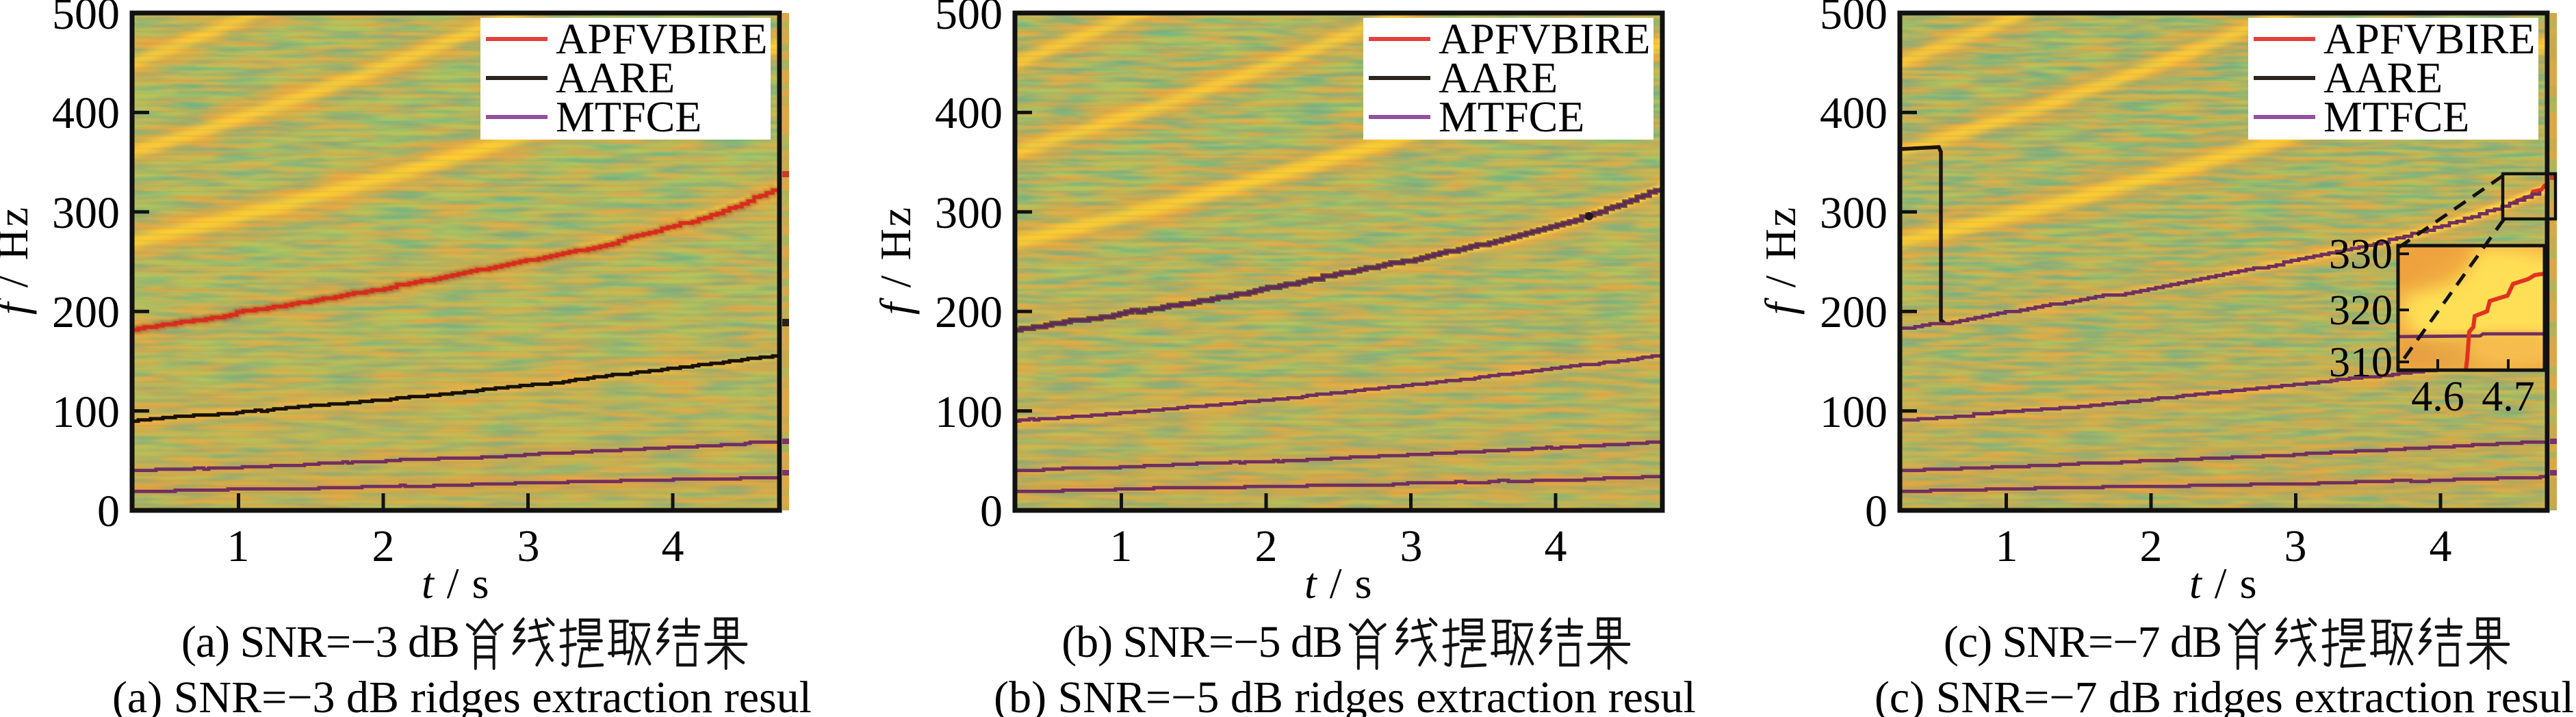  I want to click on svg-text: (c) SNR=−7 dB, so click(2082, 642).